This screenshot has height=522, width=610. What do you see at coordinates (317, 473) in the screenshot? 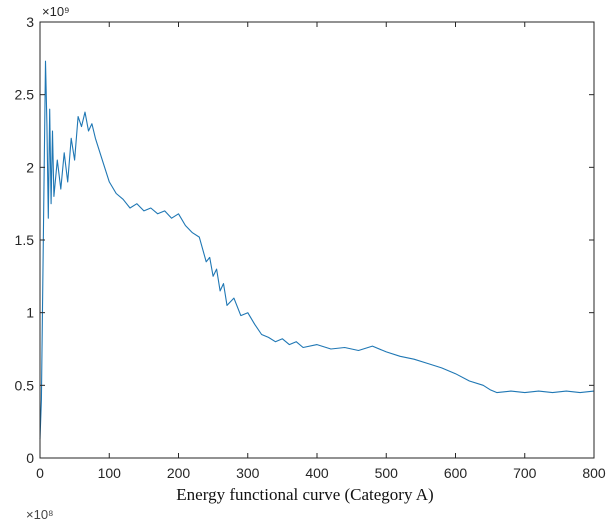
I see `x-tick-label: 400` at bounding box center [317, 473].